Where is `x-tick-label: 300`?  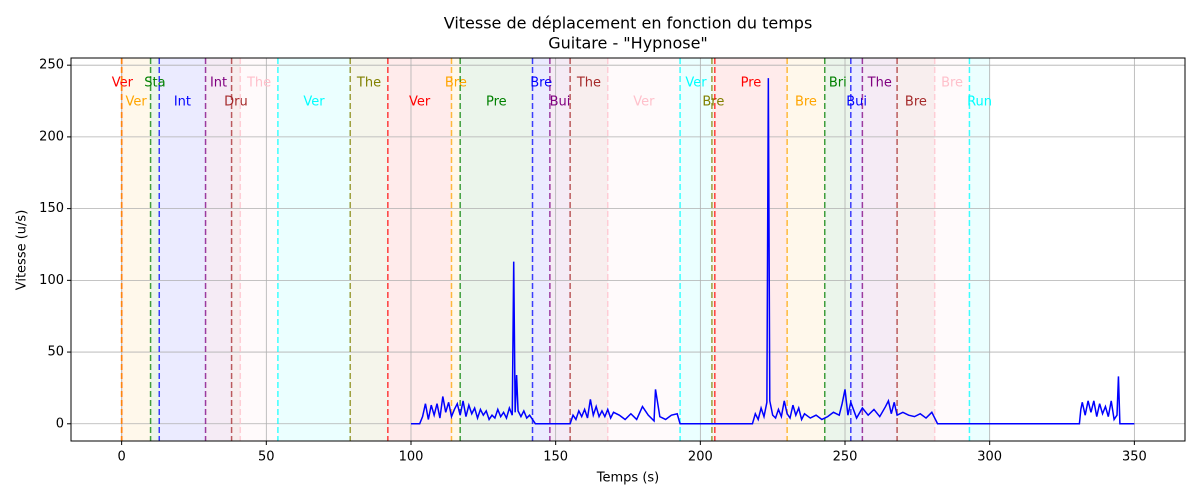
x-tick-label: 300 is located at coordinates (989, 457).